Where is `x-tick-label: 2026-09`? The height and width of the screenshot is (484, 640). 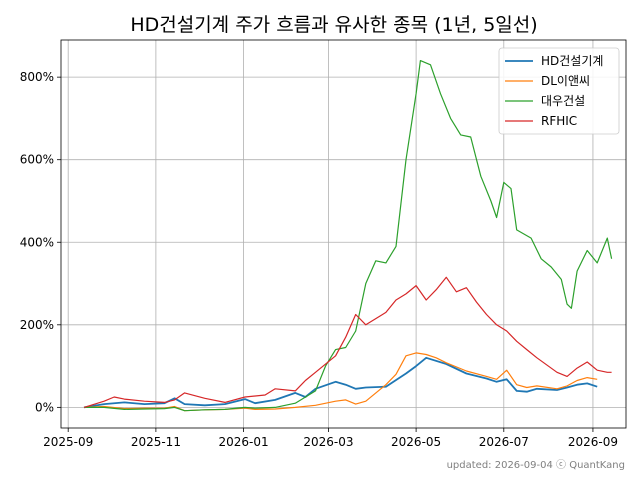 x-tick-label: 2026-09 is located at coordinates (593, 442).